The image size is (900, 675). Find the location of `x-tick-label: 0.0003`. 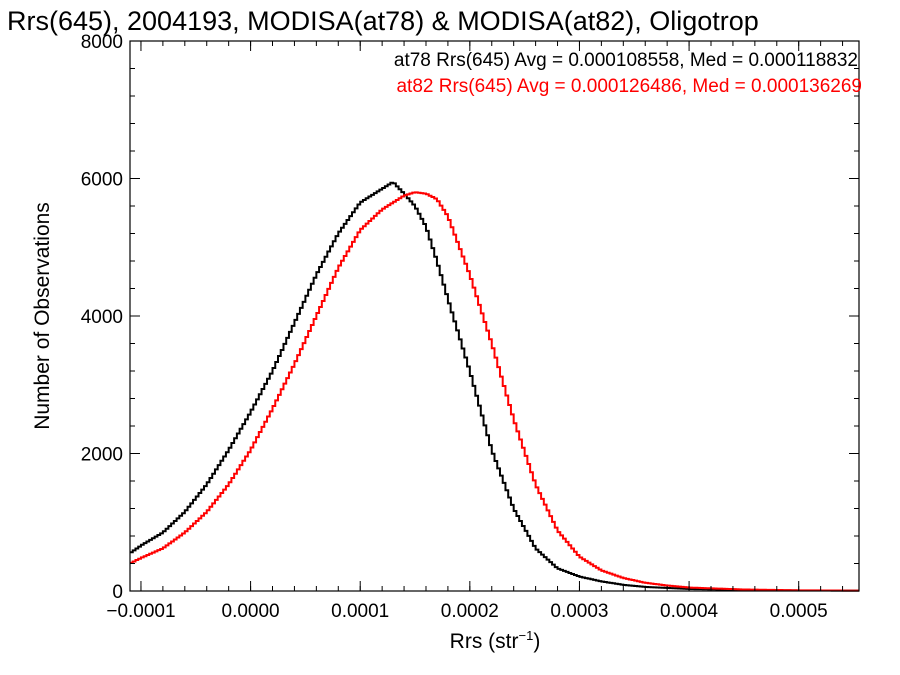

x-tick-label: 0.0003 is located at coordinates (579, 611).